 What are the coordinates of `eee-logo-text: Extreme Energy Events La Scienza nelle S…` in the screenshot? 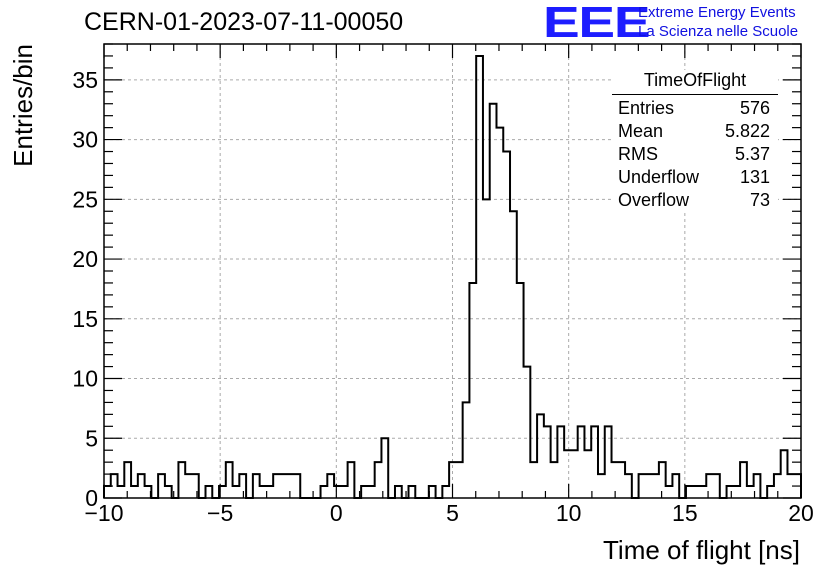 It's located at (718, 22).